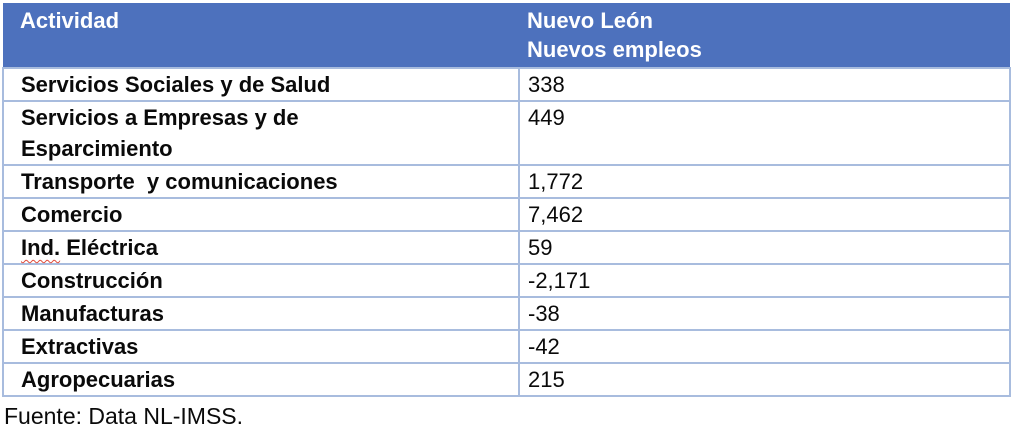 This screenshot has width=1024, height=438. What do you see at coordinates (764, 133) in the screenshot?
I see `value-cell: 449` at bounding box center [764, 133].